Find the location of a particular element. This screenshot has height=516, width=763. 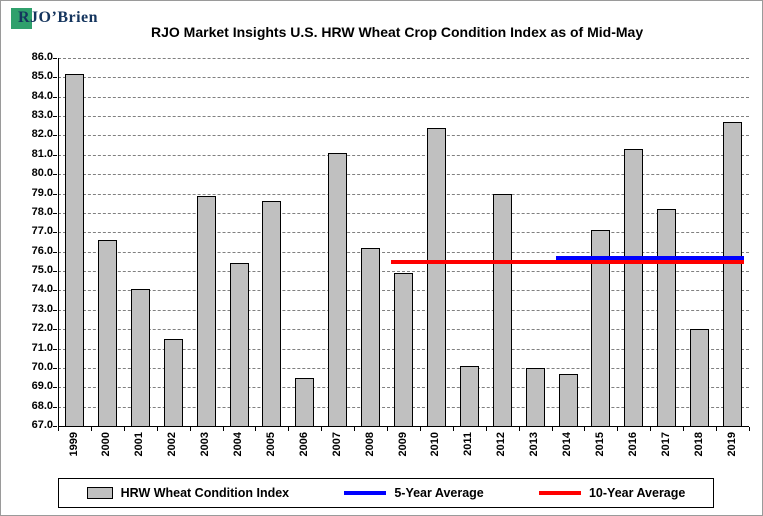

x-axis-label: 2002 is located at coordinates (172, 444).